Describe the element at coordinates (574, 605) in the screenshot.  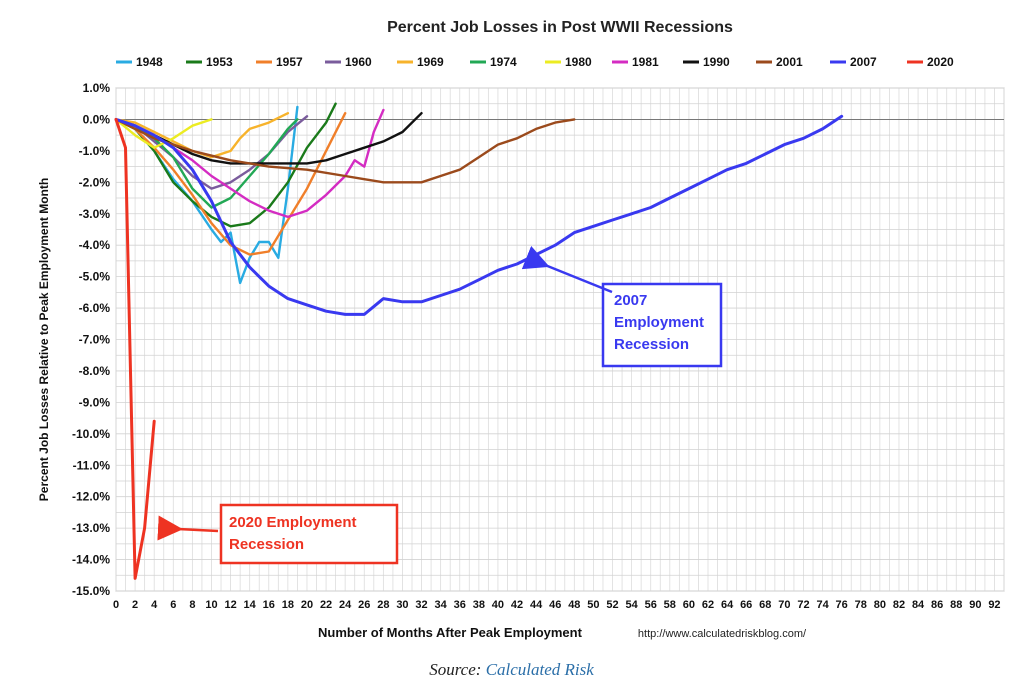
I see `x-tick-label: 48` at that location.